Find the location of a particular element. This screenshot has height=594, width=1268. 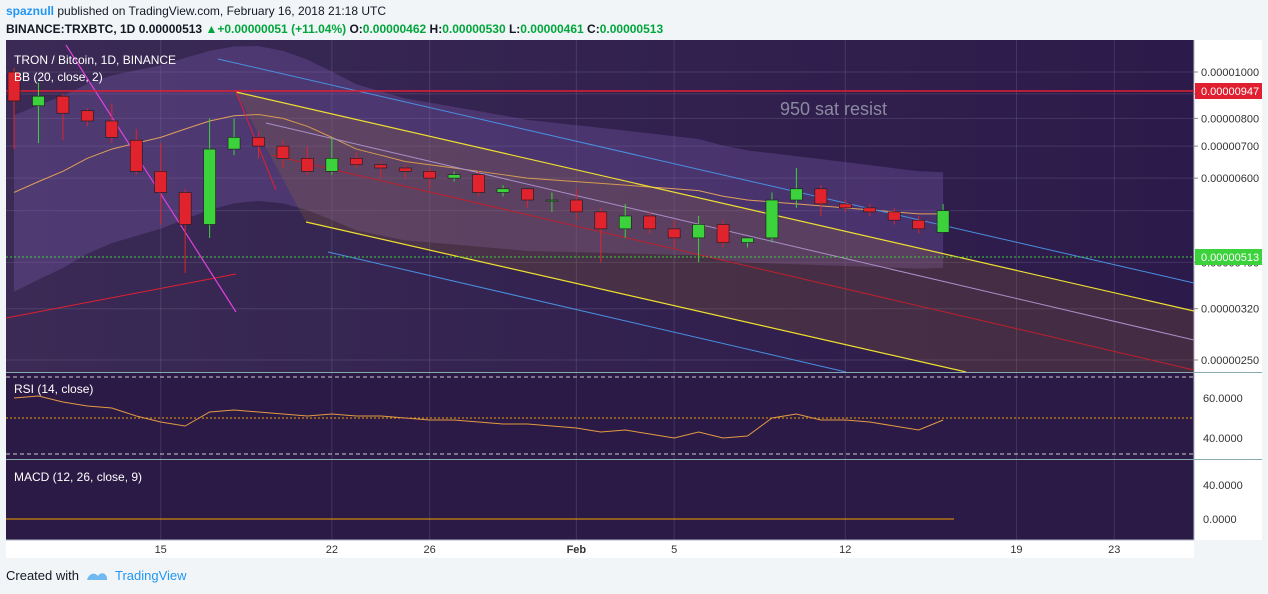

resistance-price-tag is located at coordinates (1228, 91).